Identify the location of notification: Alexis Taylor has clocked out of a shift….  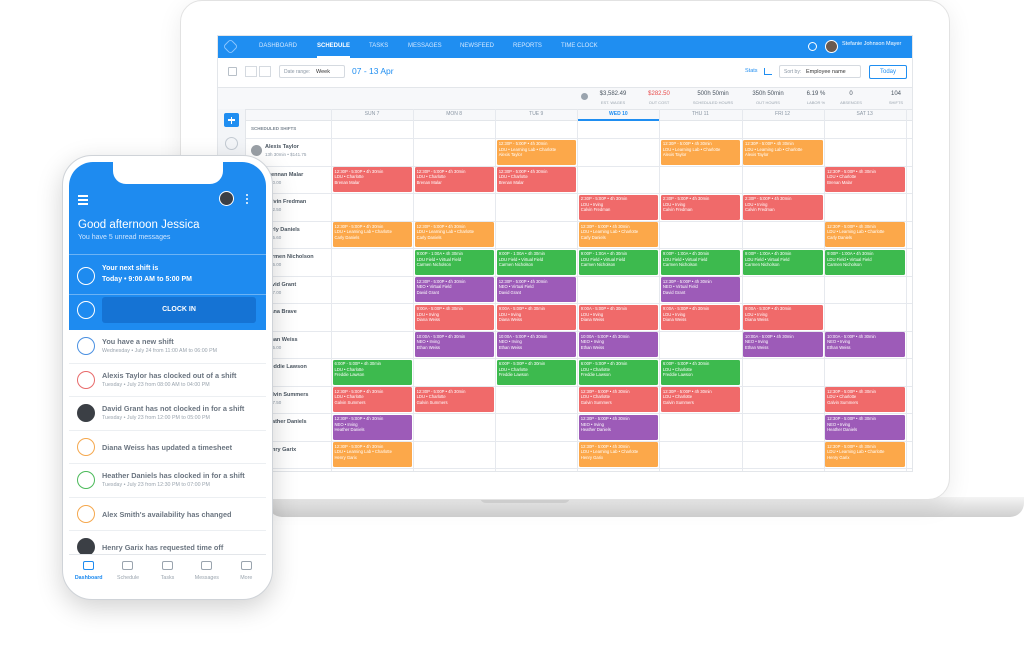
(167, 380).